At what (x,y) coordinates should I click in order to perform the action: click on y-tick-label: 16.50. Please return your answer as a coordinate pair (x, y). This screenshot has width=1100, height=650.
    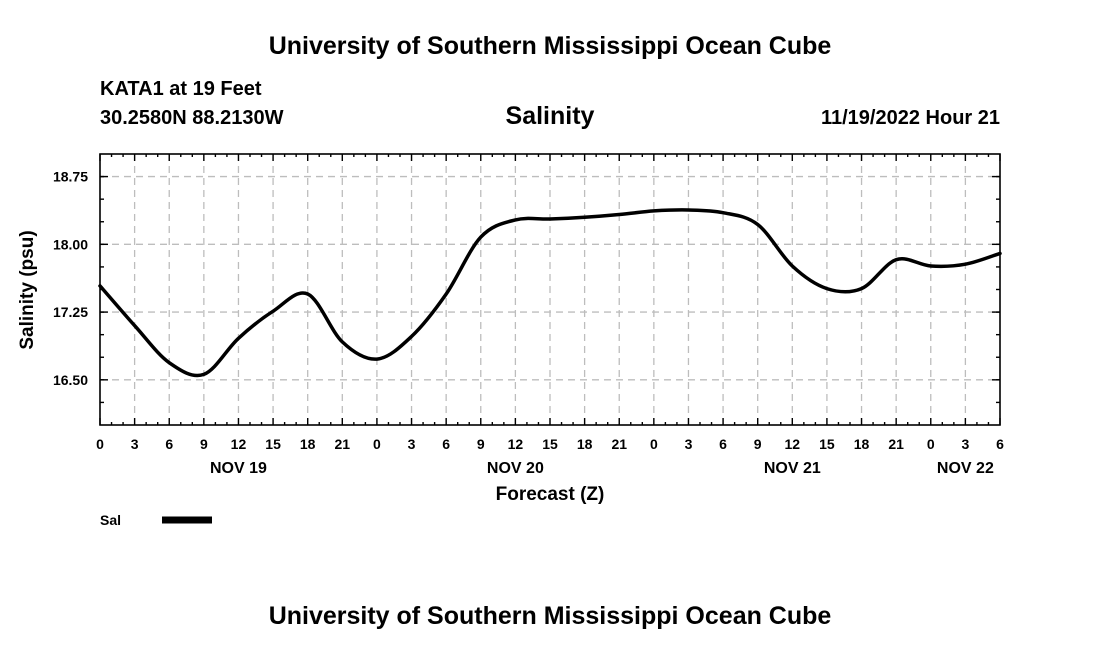
    Looking at the image, I should click on (70, 380).